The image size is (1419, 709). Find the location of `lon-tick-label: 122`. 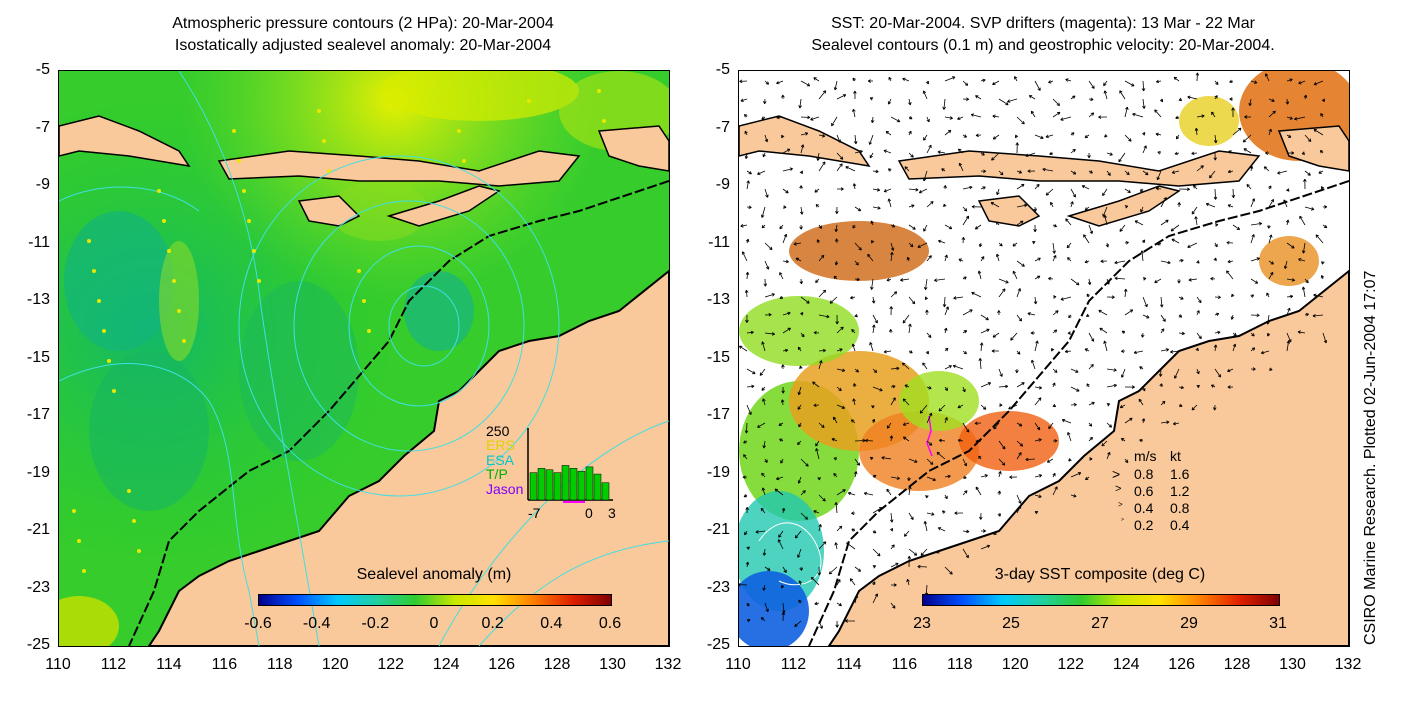

lon-tick-label: 122 is located at coordinates (391, 664).